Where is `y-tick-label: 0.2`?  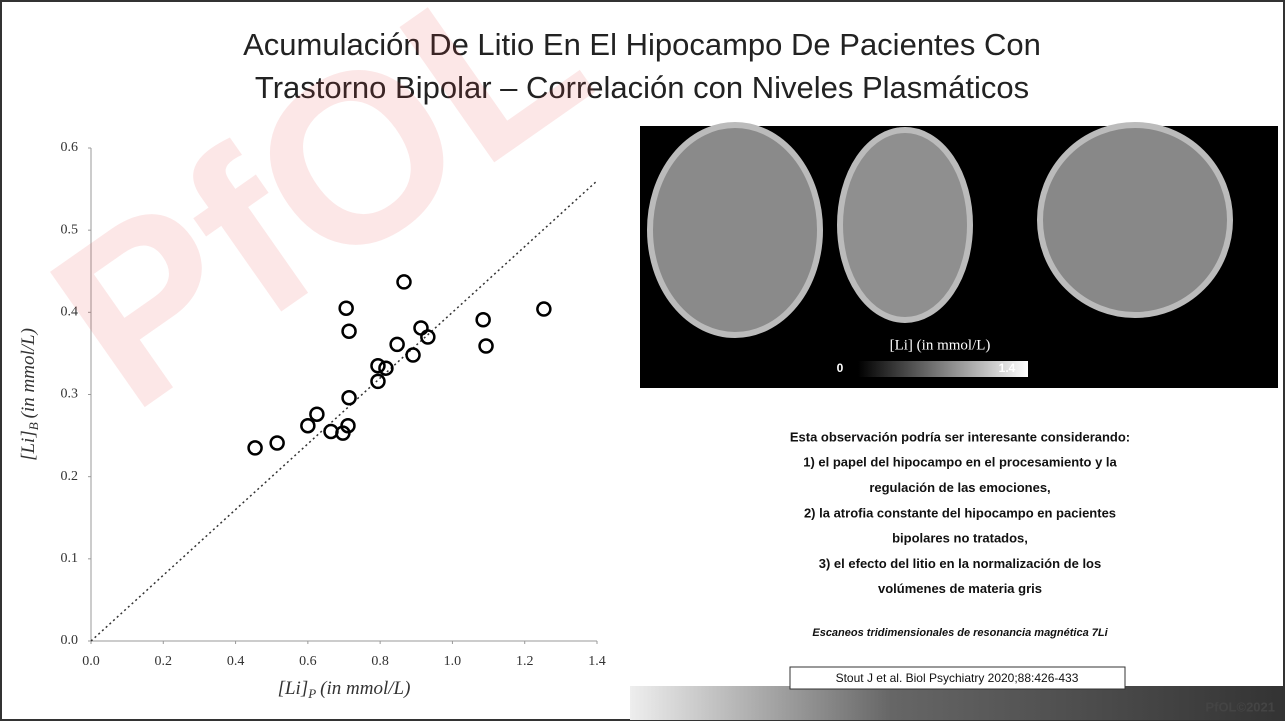
y-tick-label: 0.2 is located at coordinates (70, 476).